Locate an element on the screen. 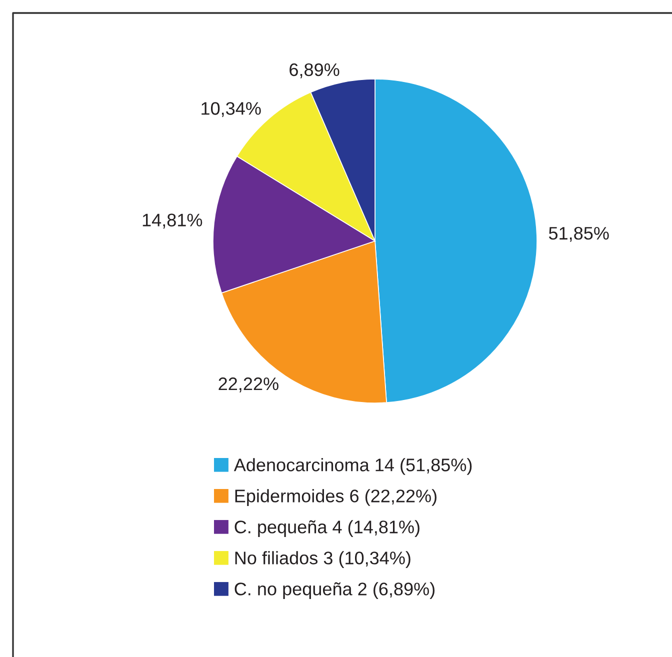 The image size is (672, 657). legend-label: C. pequeña 4 (14,81%) is located at coordinates (327, 528).